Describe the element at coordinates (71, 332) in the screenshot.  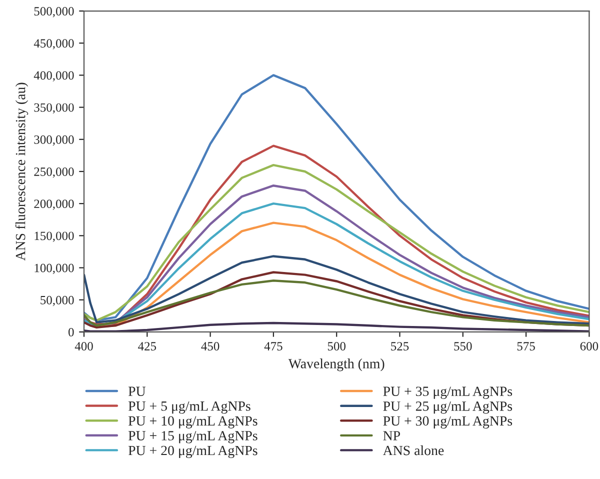
I see `y-tick-label: 0` at that location.